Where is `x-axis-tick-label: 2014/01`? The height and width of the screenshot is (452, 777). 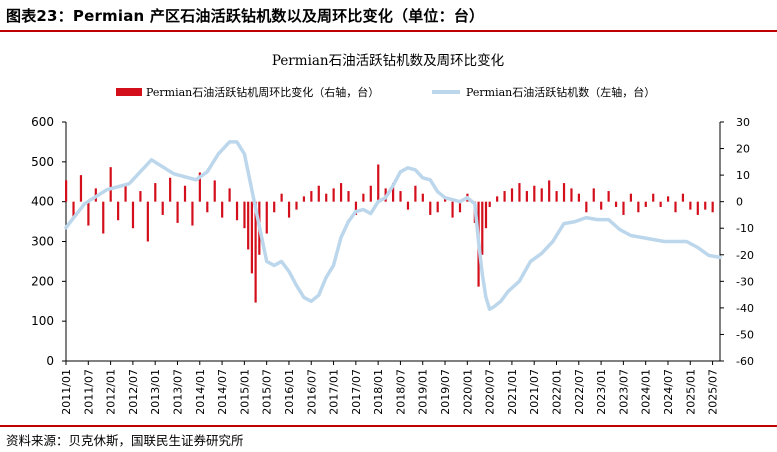 x-axis-tick-label: 2014/01 is located at coordinates (200, 392).